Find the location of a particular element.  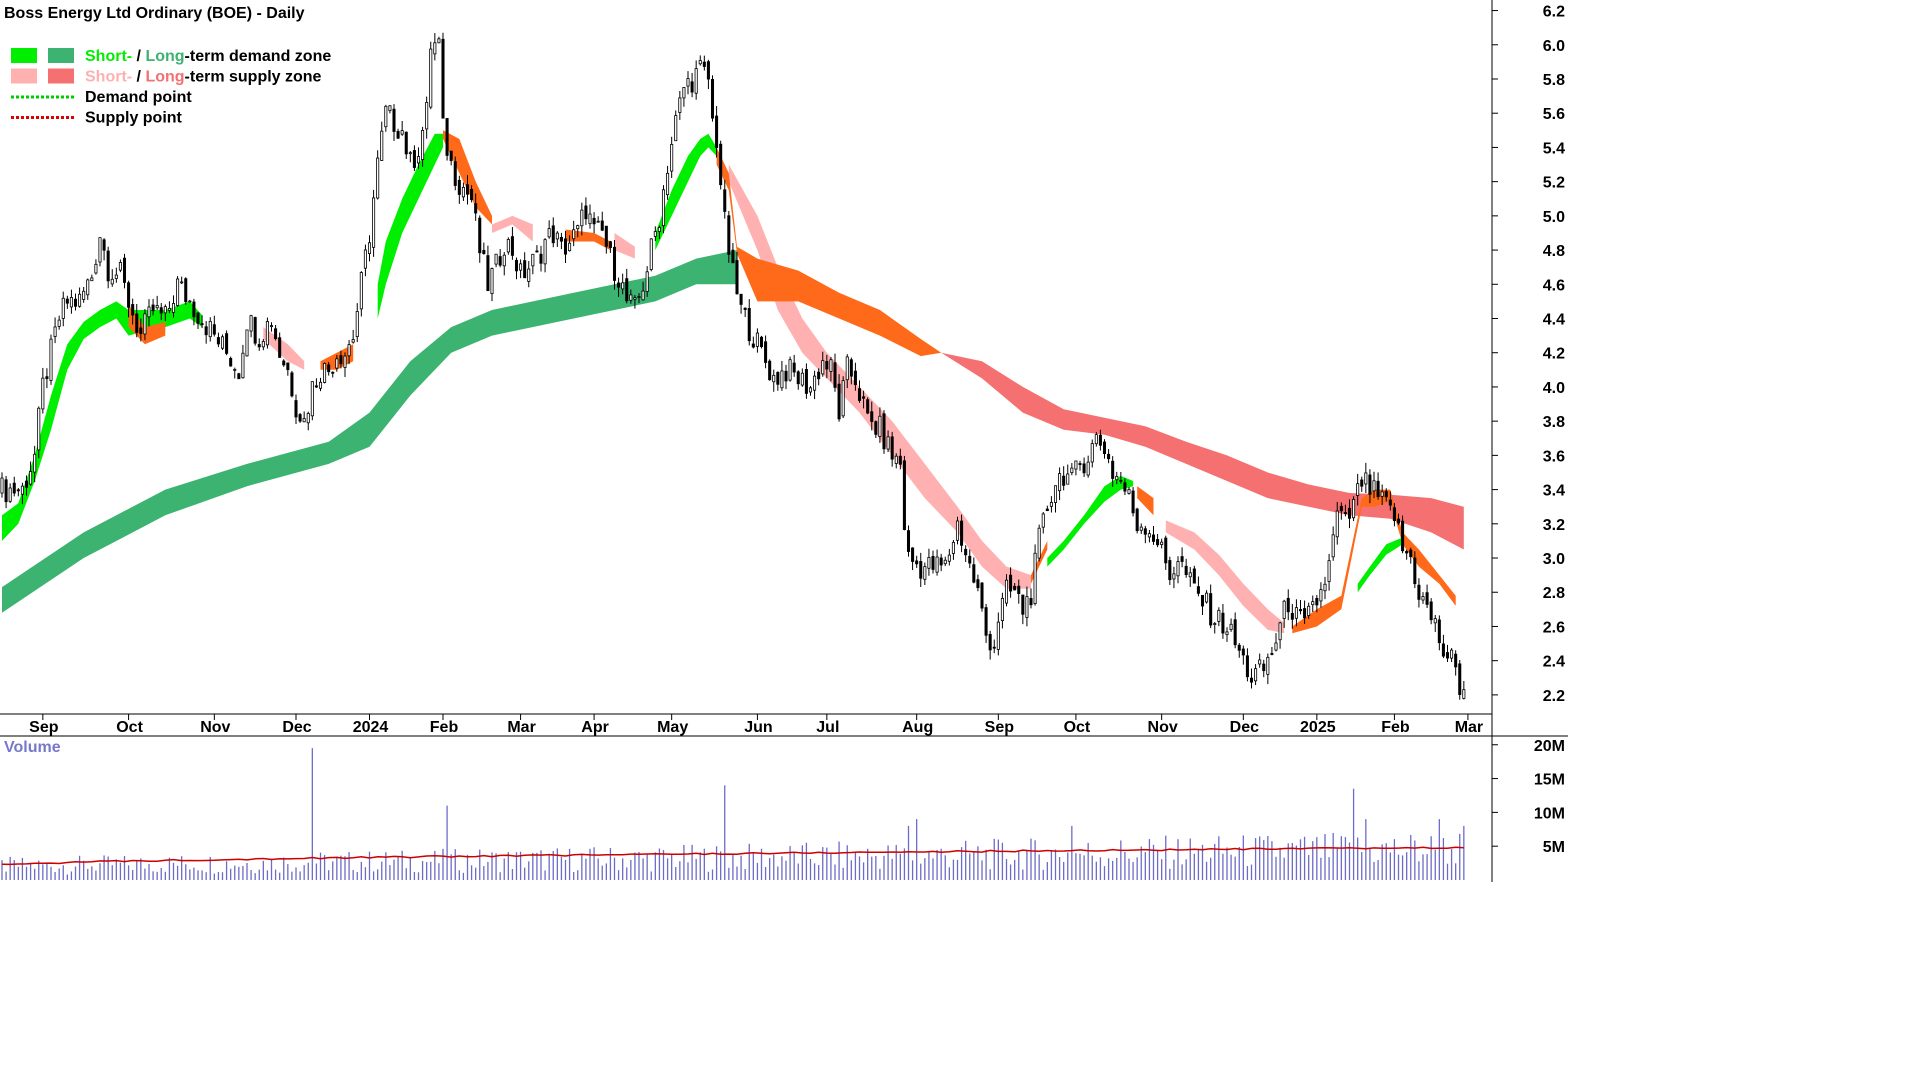

legend-label-part: Long is located at coordinates (164, 56).